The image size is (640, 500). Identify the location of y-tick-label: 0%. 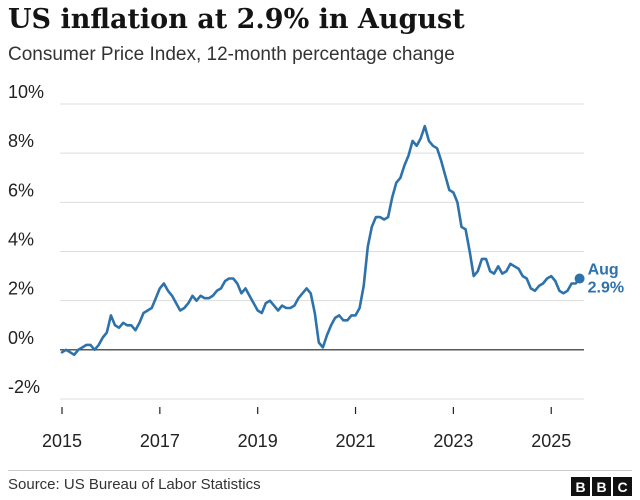
(21, 338).